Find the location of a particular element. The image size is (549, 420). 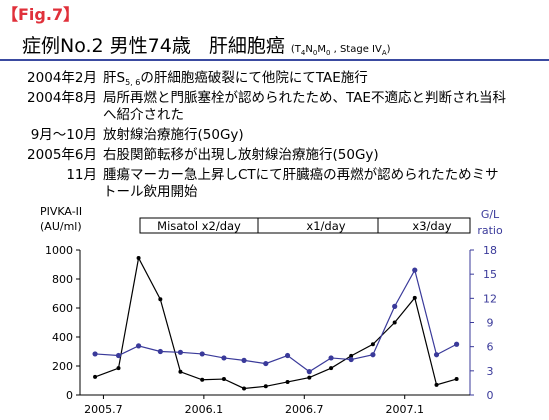

history-date: 9月～10月 is located at coordinates (64, 135).